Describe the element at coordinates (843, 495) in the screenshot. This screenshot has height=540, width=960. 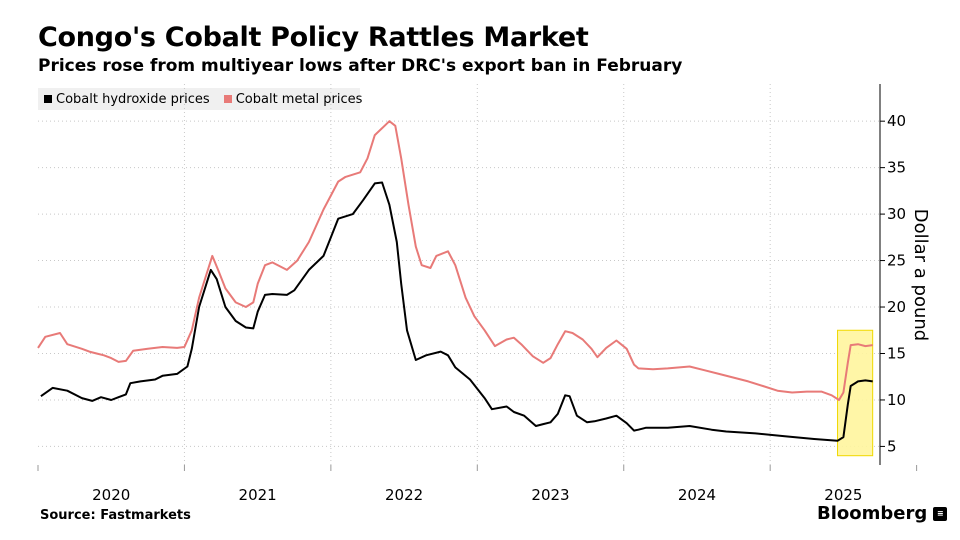
I see `x-tick-label: 2025` at that location.